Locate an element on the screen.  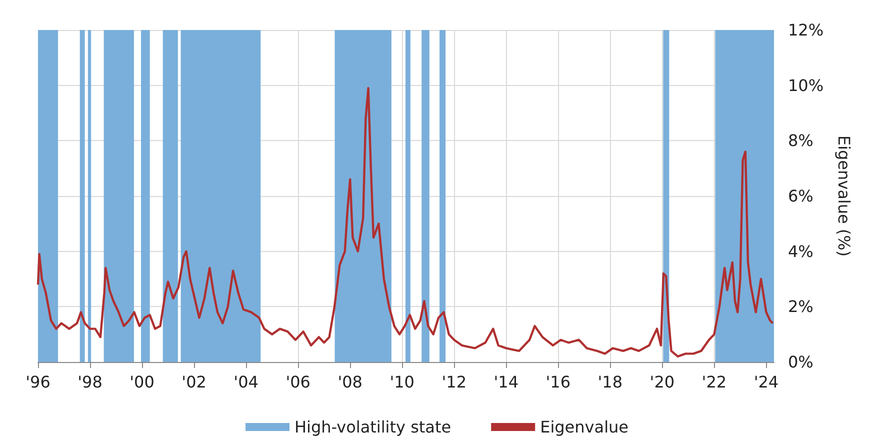
x-tick-label: '00 is located at coordinates (142, 382).